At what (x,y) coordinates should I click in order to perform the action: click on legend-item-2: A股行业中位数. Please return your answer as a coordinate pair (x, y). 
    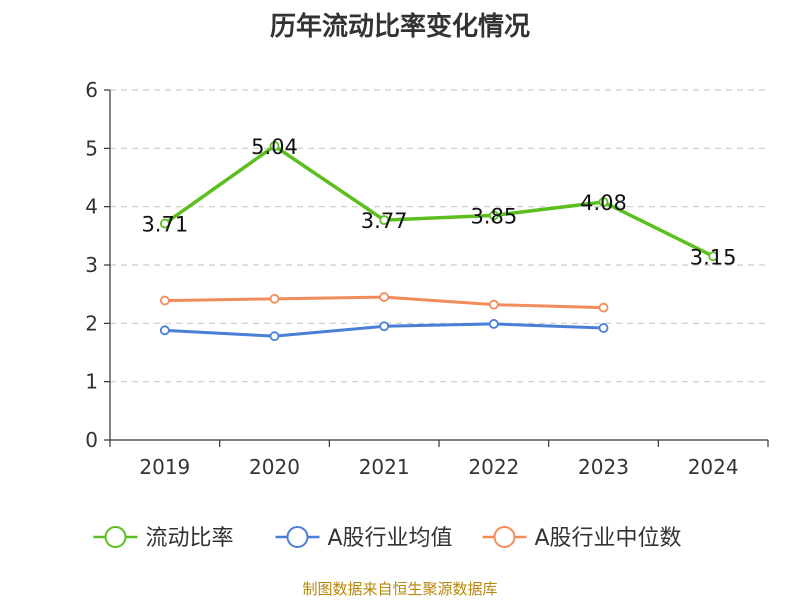
    Looking at the image, I should click on (582, 538).